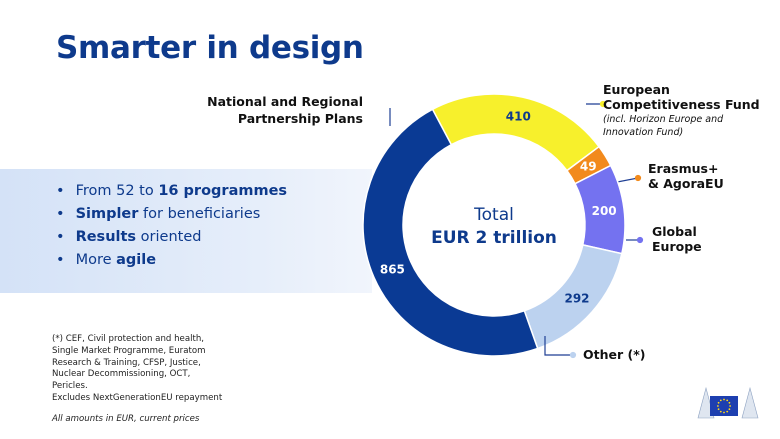  I want to click on slice-sub-label: (incl. Horizon Europe and, so click(663, 119).